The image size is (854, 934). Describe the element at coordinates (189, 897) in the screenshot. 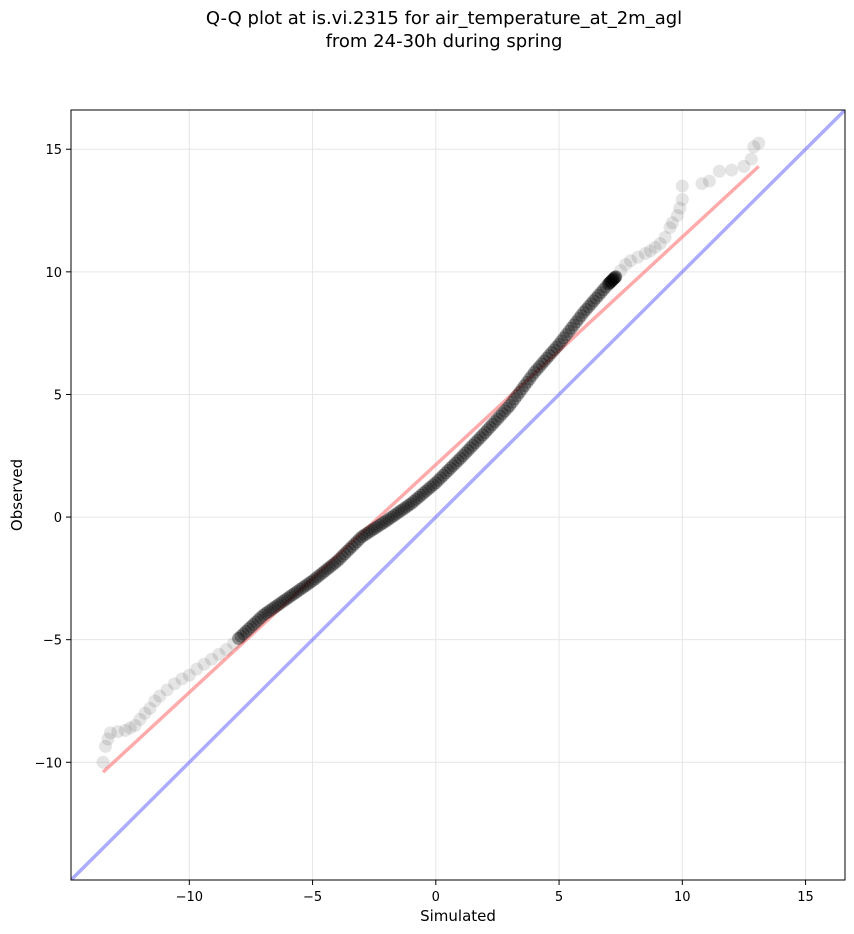

I see `x-tick-label: −10` at that location.